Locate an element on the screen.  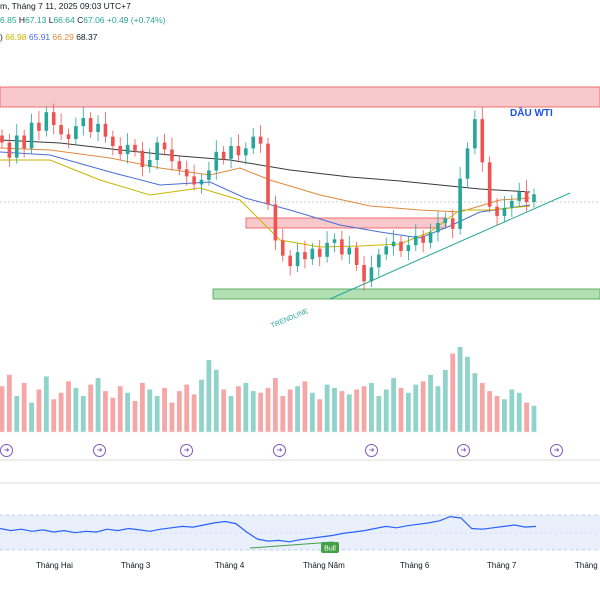
support-zone is located at coordinates (406, 294).